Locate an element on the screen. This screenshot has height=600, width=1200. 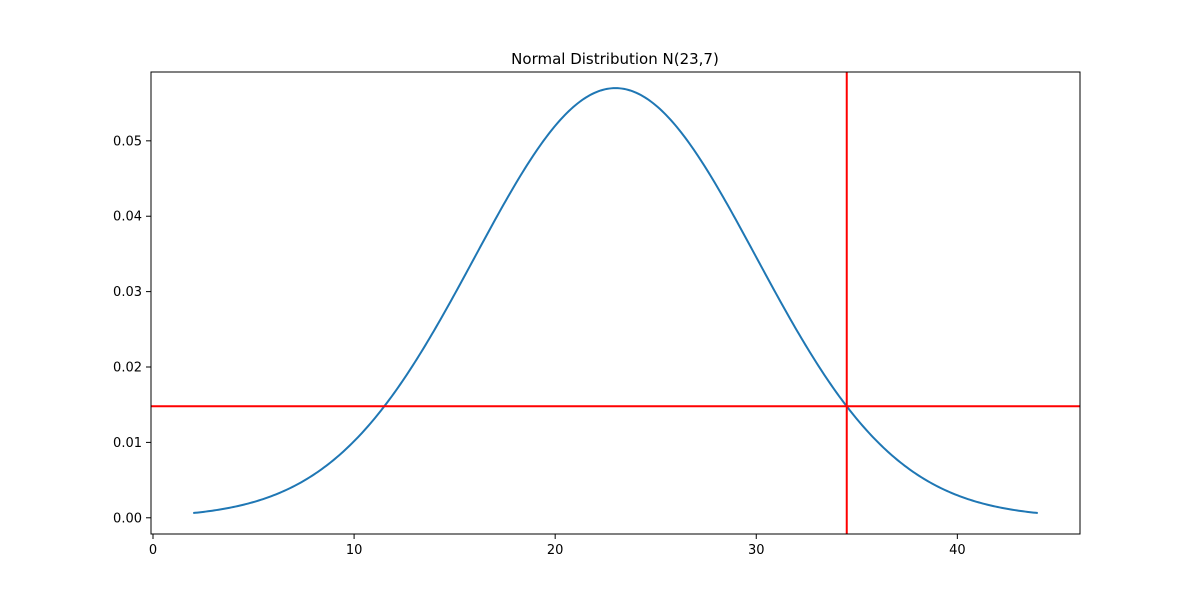
x-tick-label: 30 is located at coordinates (756, 550).